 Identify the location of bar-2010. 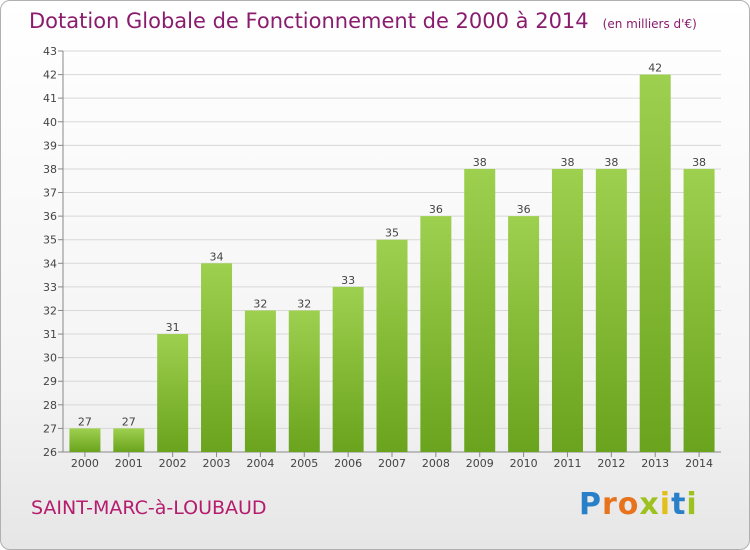
(524, 334).